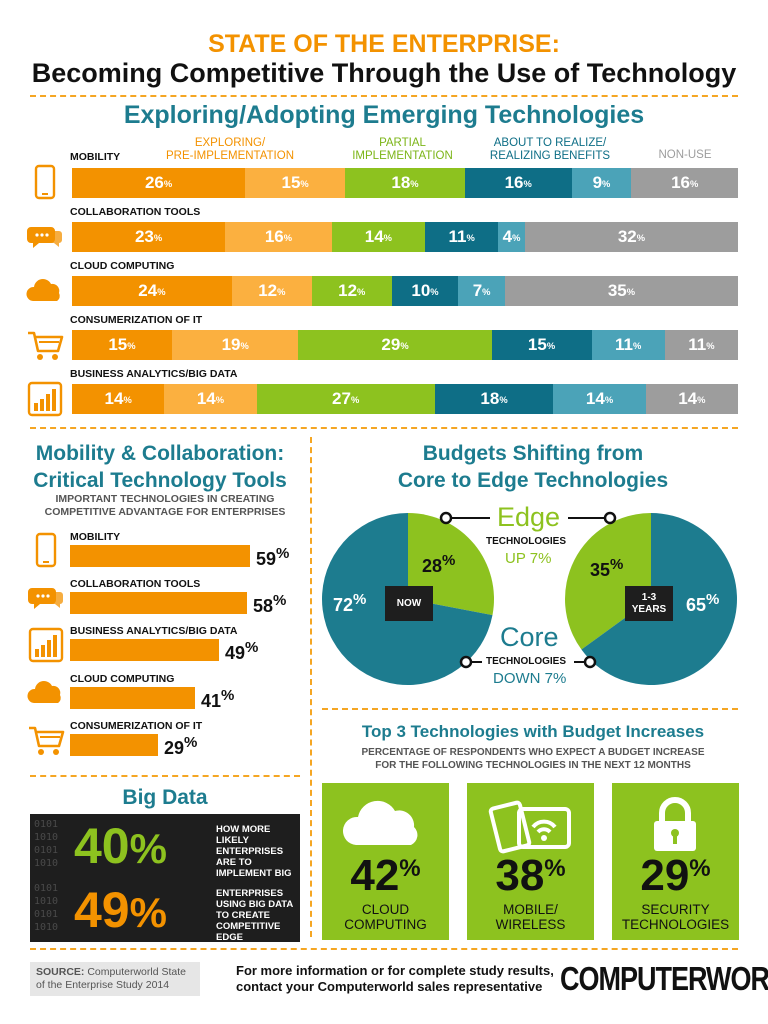  I want to click on importance-caption-line2: COMPETITIVE ADVANTAGE FOR ENTERPRISES, so click(165, 512).